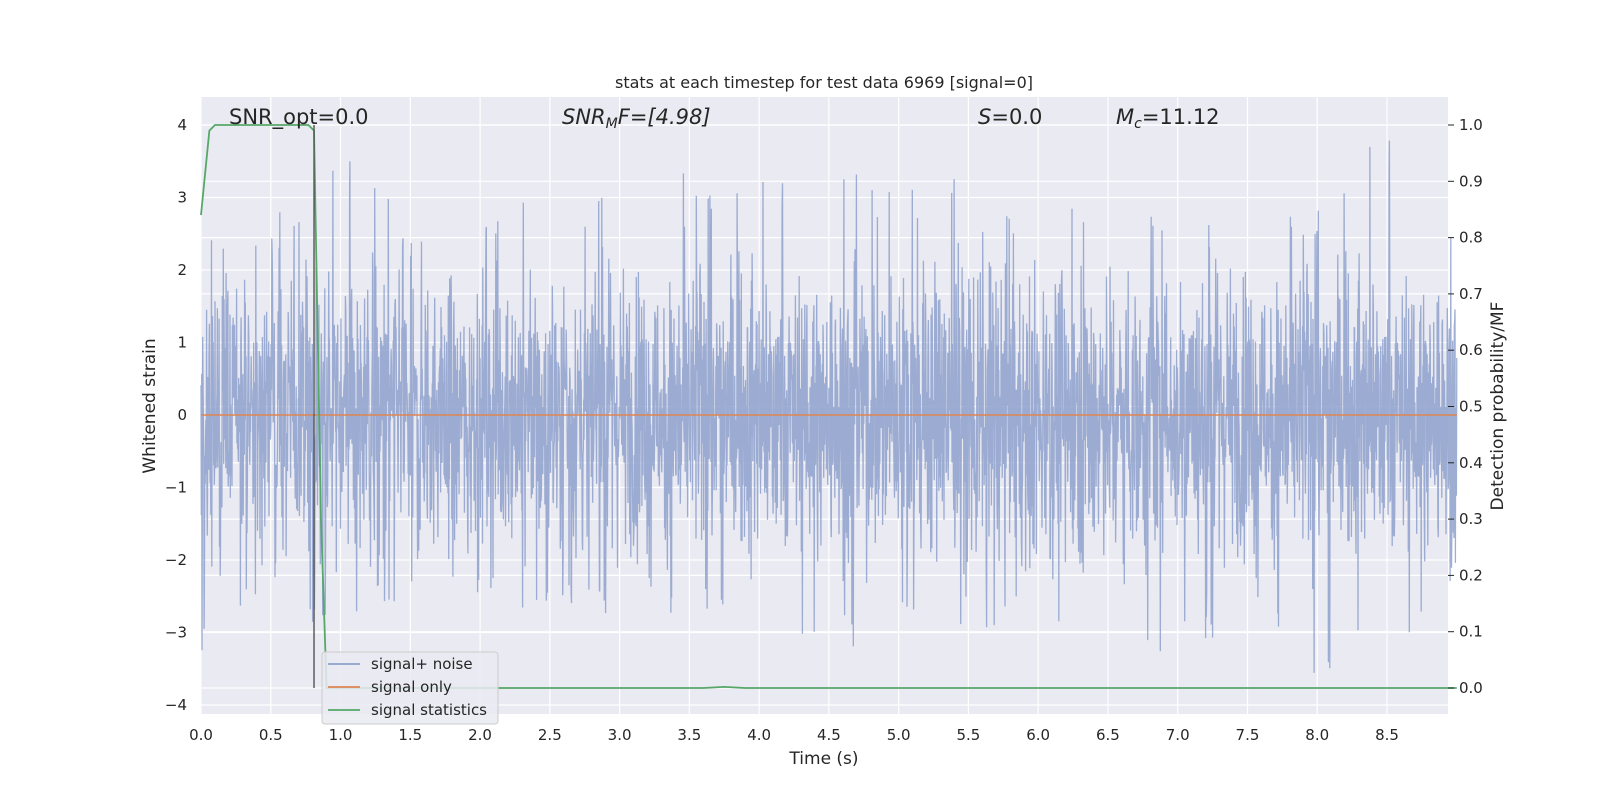 The height and width of the screenshot is (800, 1600). What do you see at coordinates (176, 633) in the screenshot?
I see `y-tick-label: −3` at bounding box center [176, 633].